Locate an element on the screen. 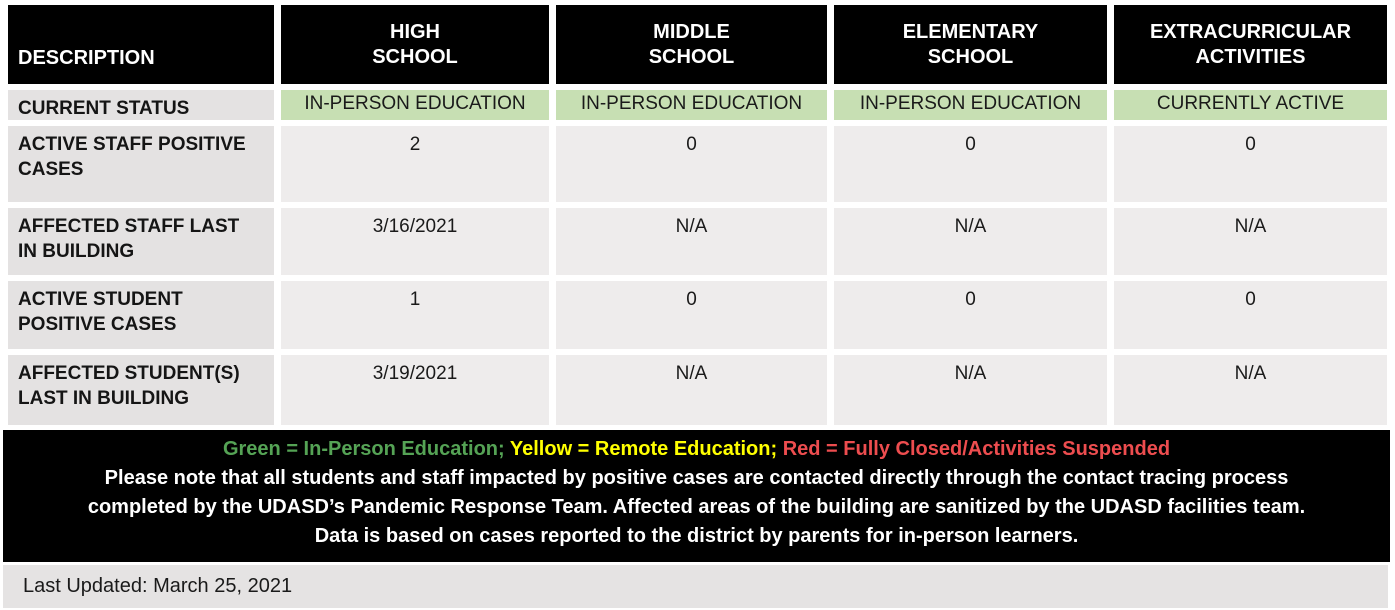  value-cell-staff-cases-high-school: 2 is located at coordinates (415, 164).